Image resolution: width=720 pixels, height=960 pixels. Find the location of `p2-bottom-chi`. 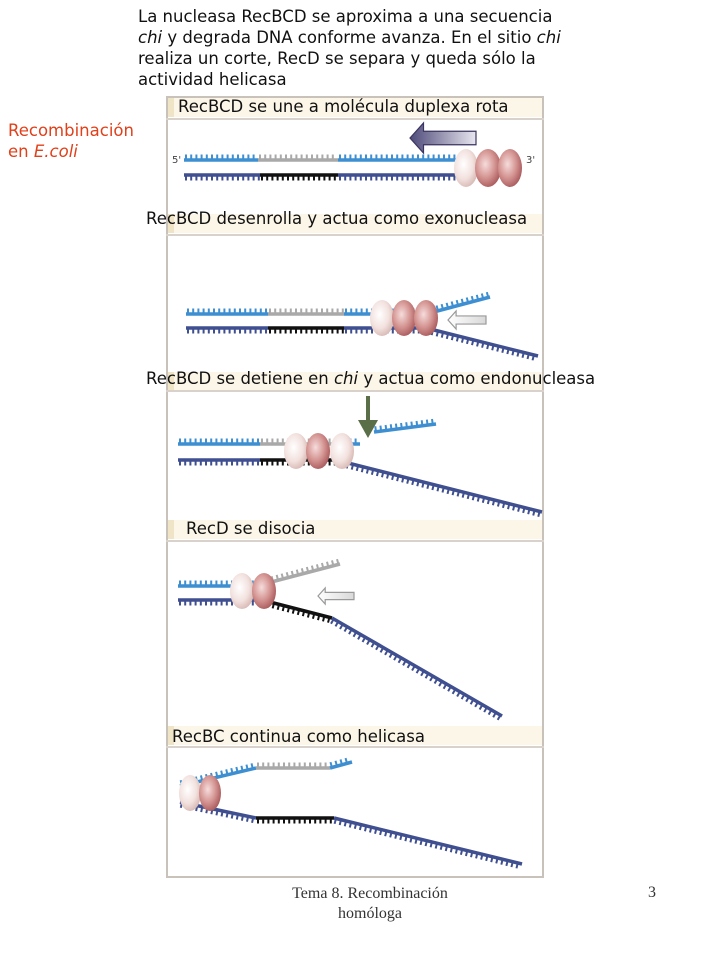

p2-bottom-chi is located at coordinates (306, 330).